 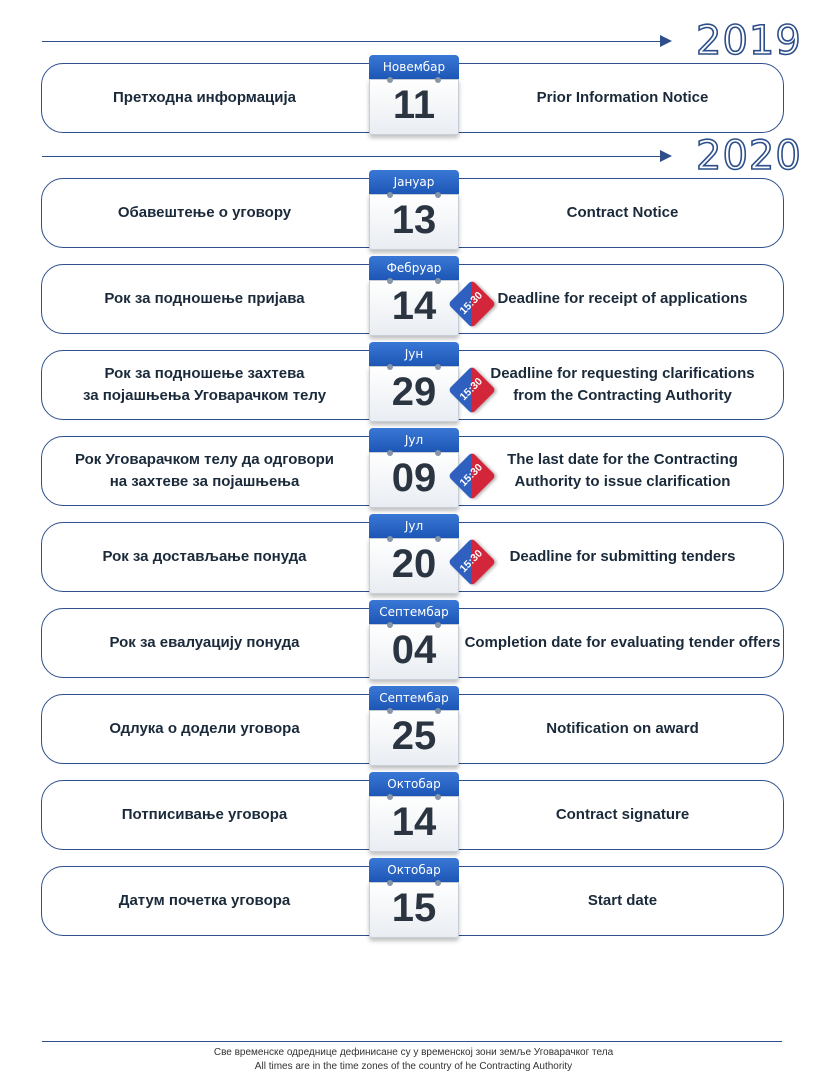 I want to click on event-label-sr: Рок за достављање понуда, so click(x=204, y=556).